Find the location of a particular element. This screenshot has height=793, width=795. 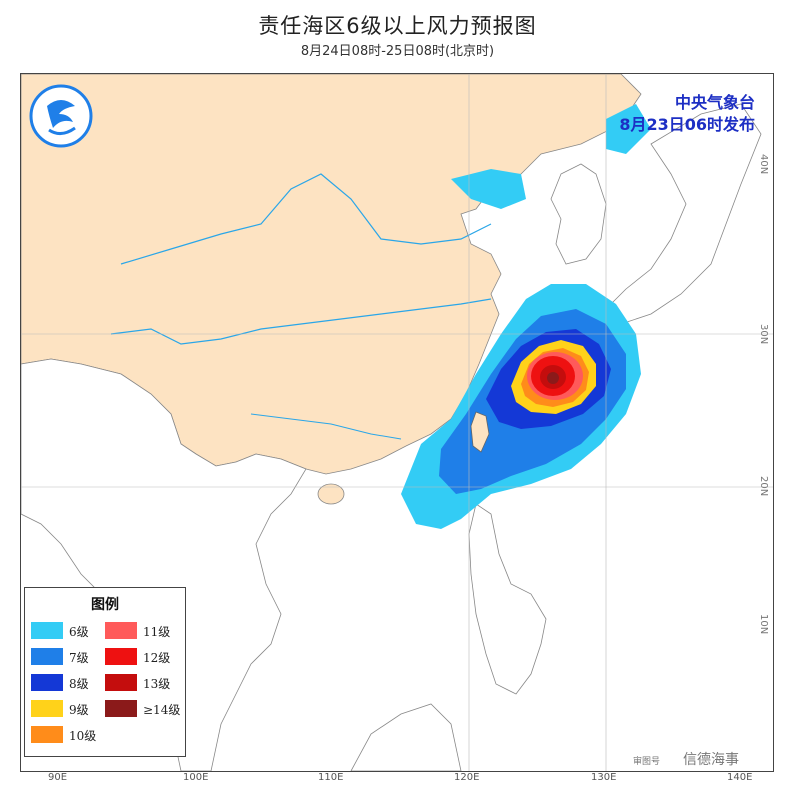

watermark-text: 信德海事 is located at coordinates (711, 760).